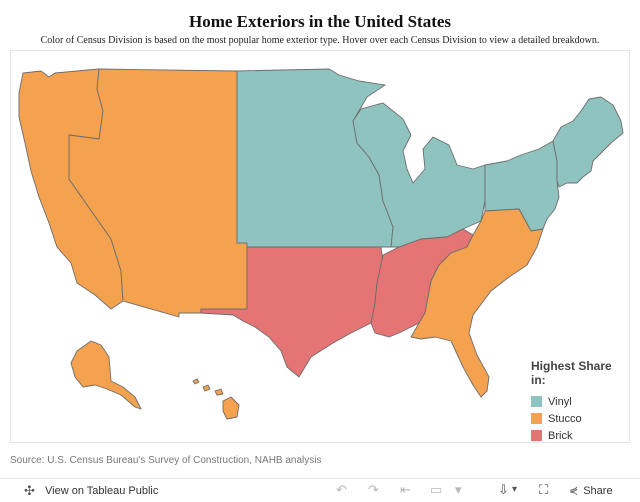 This screenshot has width=640, height=502. Describe the element at coordinates (571, 373) in the screenshot. I see `legend-title: Highest Share in:` at that location.